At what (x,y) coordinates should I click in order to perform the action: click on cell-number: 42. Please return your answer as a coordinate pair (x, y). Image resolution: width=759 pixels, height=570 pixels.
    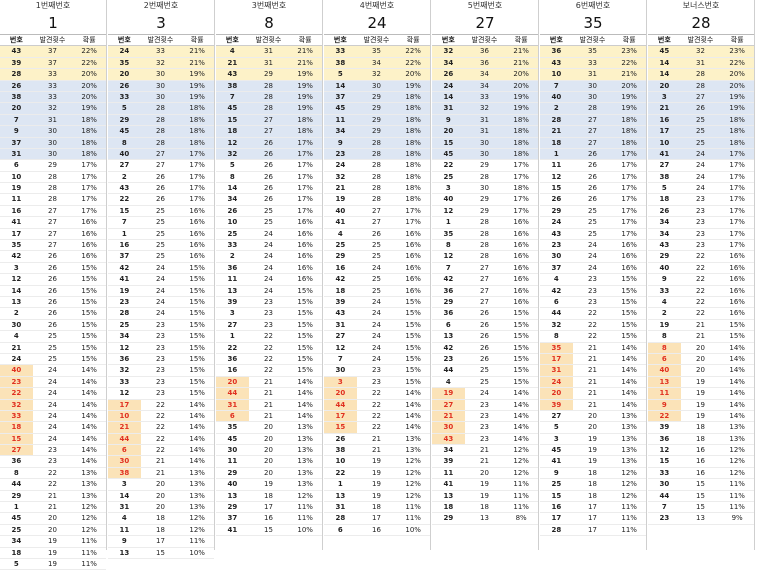
    Looking at the image, I should click on (556, 290).